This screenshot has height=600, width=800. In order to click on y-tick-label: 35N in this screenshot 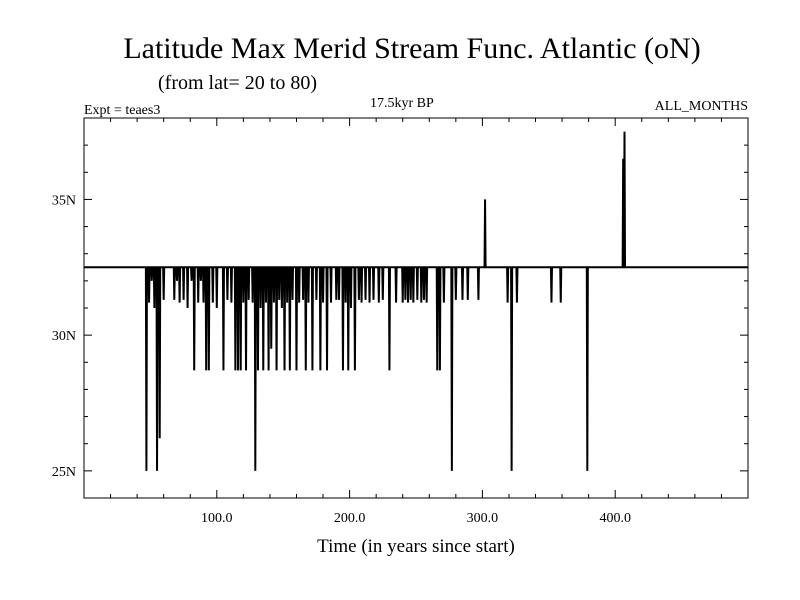, I will do `click(64, 200)`.